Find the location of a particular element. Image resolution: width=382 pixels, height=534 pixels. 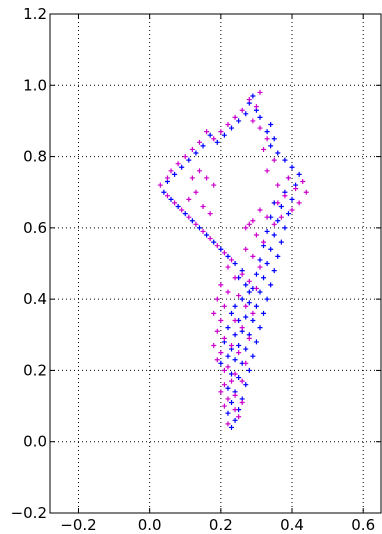

y-tick-label: 0.8 is located at coordinates (35, 157).